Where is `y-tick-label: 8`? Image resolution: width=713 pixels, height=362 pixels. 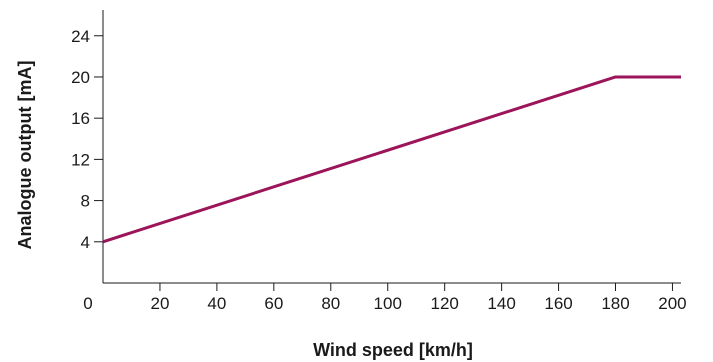
y-tick-label: 8 is located at coordinates (85, 201).